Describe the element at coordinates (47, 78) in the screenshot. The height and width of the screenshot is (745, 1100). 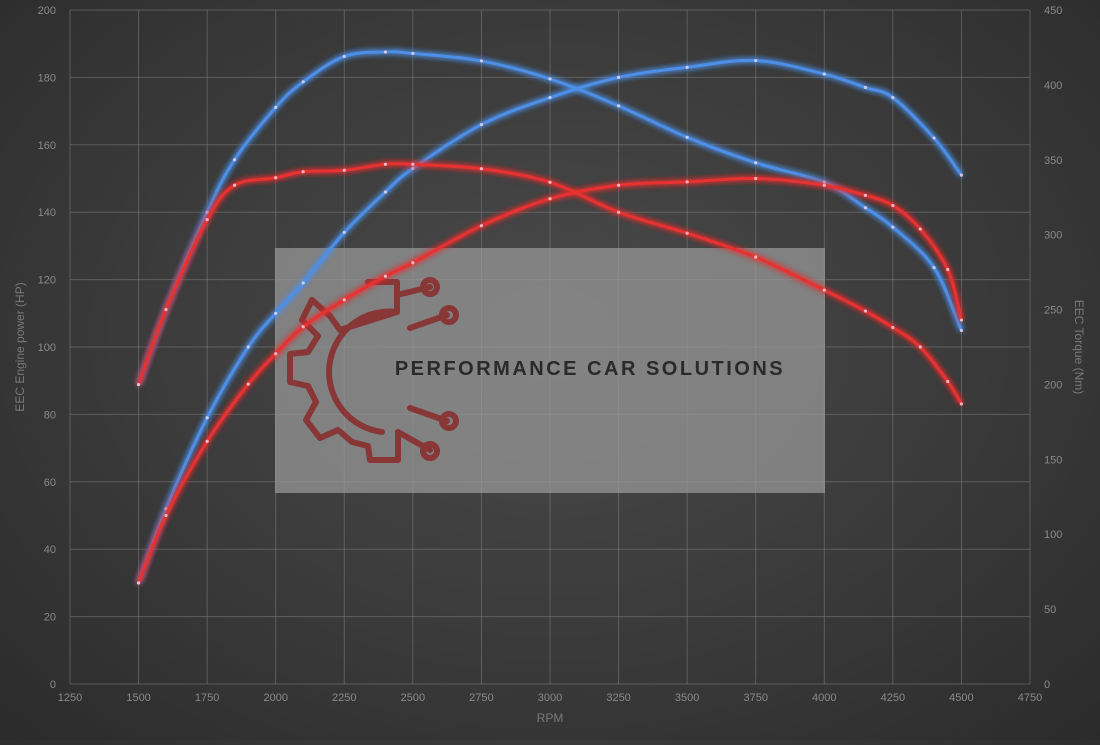
I see `left-tick-label: 180` at that location.